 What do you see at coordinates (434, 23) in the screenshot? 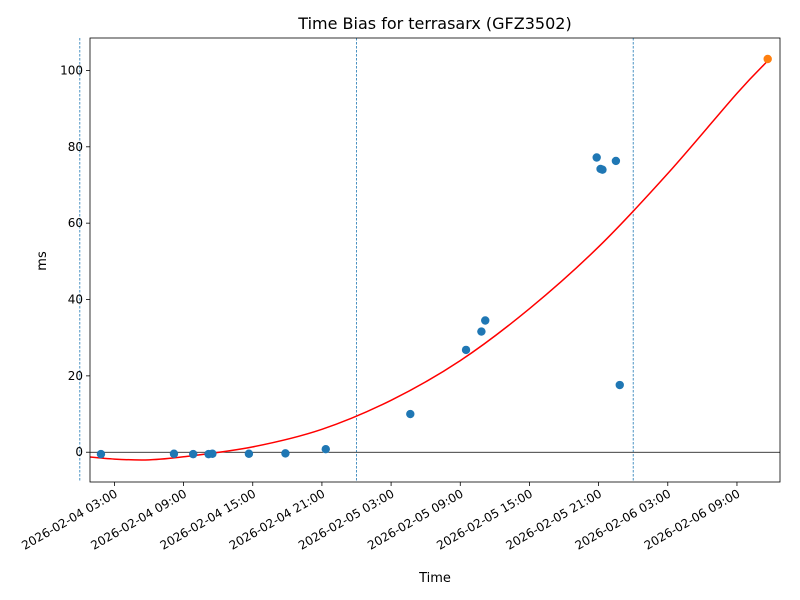
I see `chart-title: Time Bias for terrasarx (GFZ3502)` at bounding box center [434, 23].